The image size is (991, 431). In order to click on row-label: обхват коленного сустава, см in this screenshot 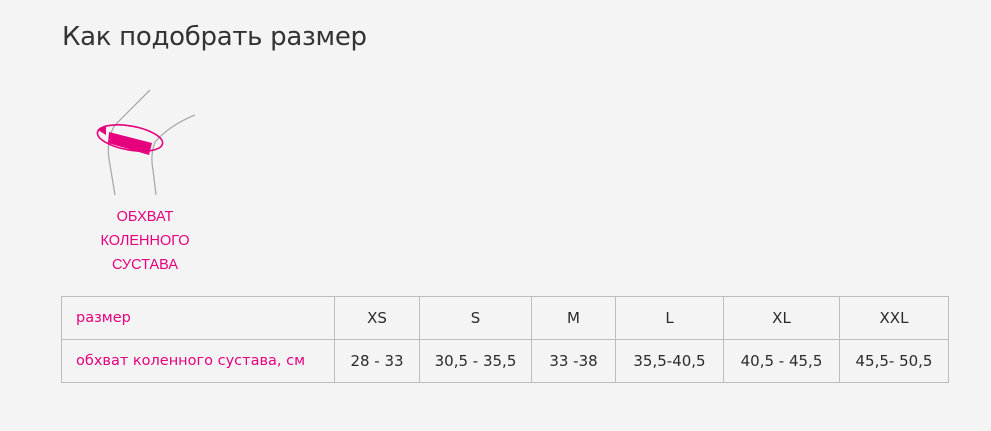, I will do `click(198, 361)`.